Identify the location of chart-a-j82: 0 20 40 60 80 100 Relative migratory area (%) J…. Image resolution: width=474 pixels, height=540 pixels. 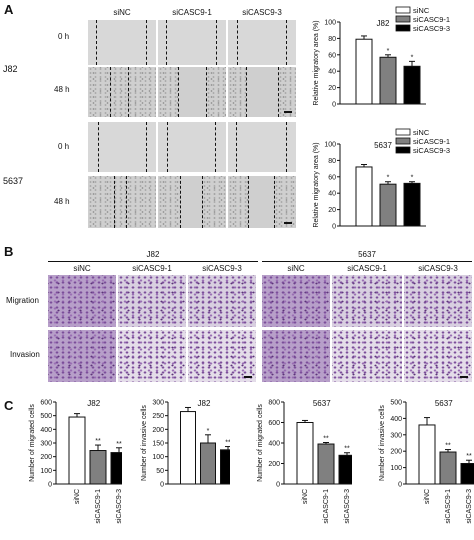
(381, 57).